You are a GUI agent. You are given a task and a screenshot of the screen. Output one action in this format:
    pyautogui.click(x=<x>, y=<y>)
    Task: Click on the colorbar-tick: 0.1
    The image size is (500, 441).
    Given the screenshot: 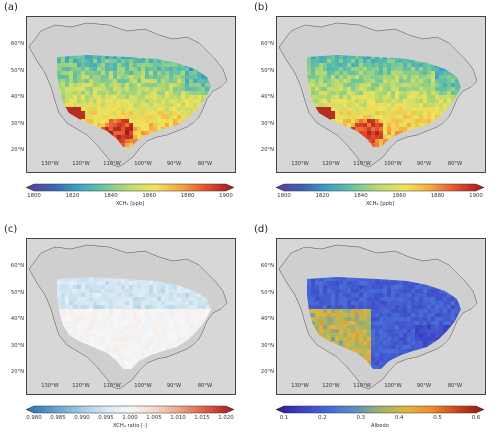 What is the action you would take?
    pyautogui.click(x=284, y=418)
    